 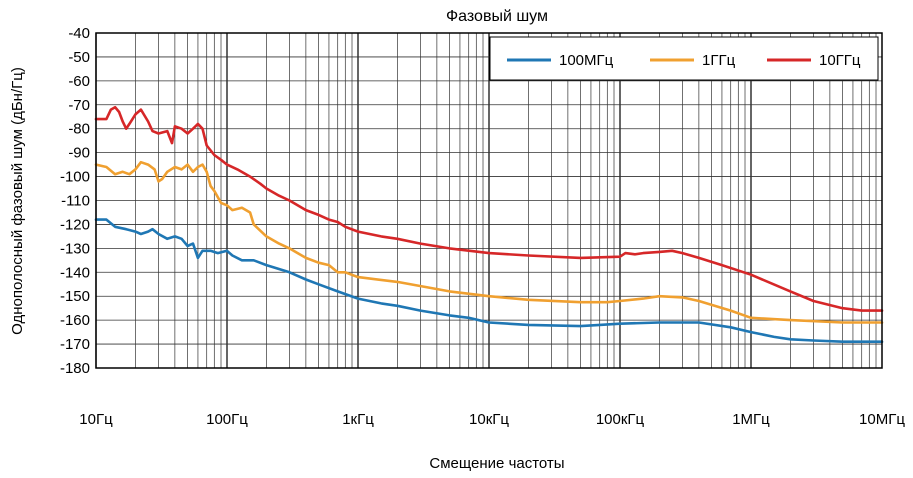 What do you see at coordinates (75, 344) in the screenshot?
I see `y-tick-label: -170` at bounding box center [75, 344].